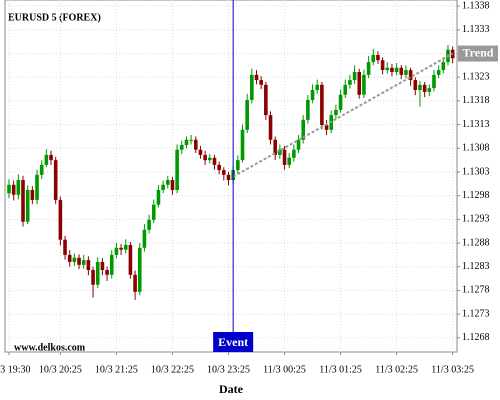 The image size is (500, 400). What do you see at coordinates (476, 171) in the screenshot?
I see `y-tick-label: 1.1303` at bounding box center [476, 171].